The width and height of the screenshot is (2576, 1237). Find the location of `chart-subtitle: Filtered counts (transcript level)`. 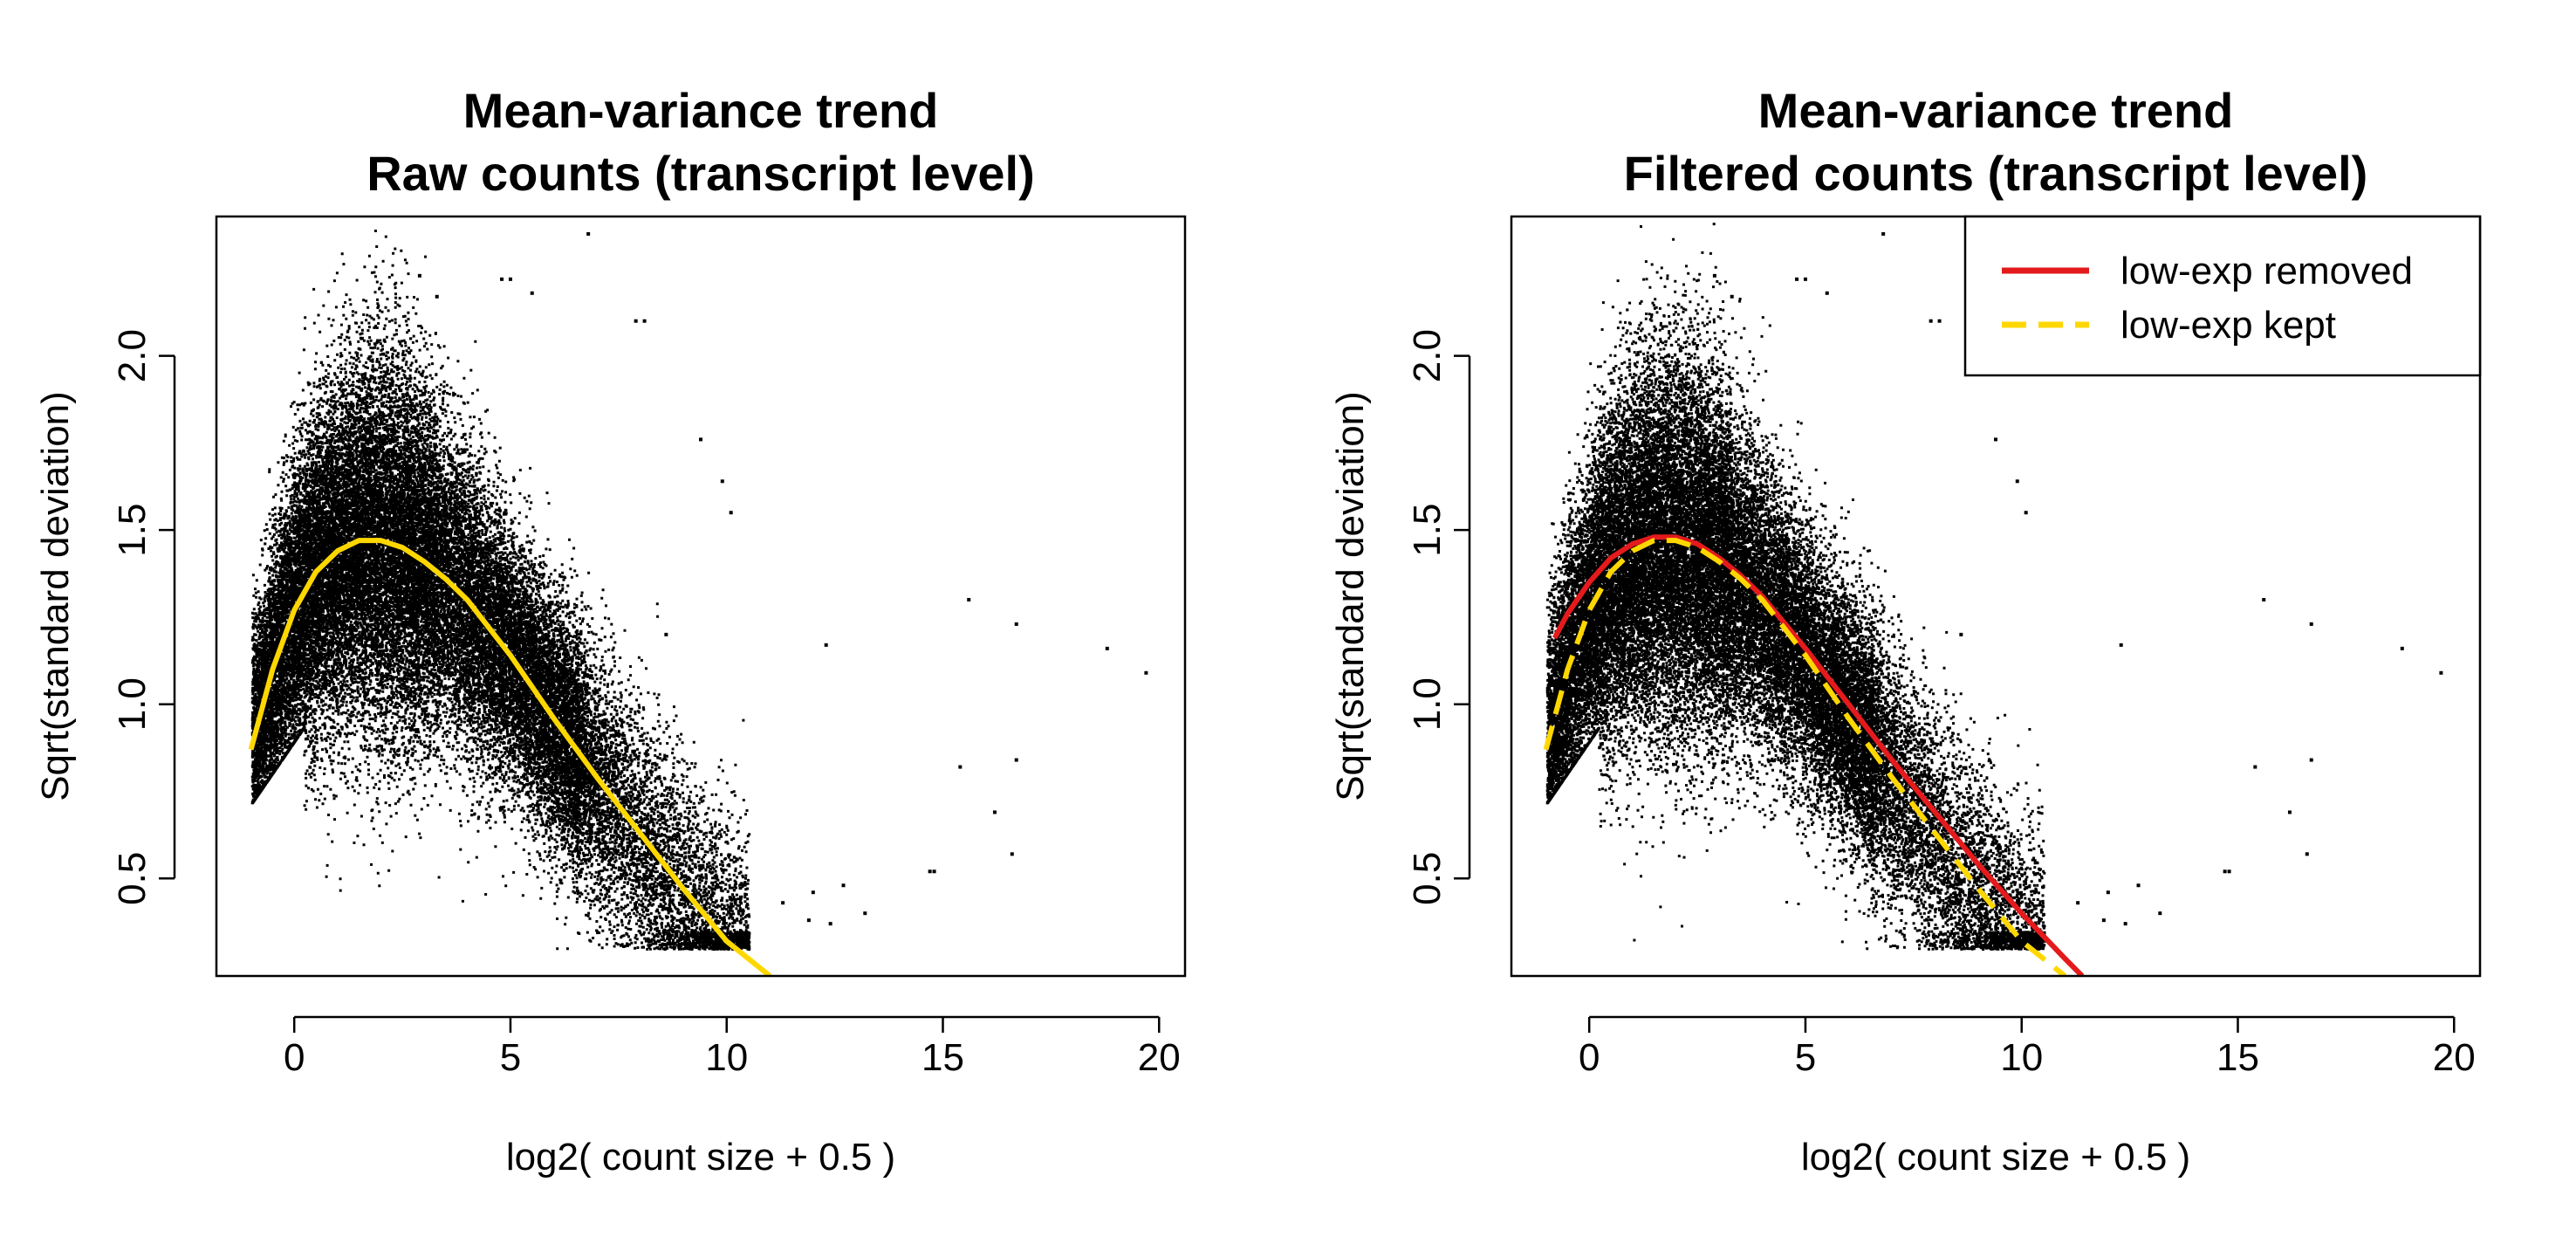

chart-subtitle: Filtered counts (transcript level) is located at coordinates (1996, 174).